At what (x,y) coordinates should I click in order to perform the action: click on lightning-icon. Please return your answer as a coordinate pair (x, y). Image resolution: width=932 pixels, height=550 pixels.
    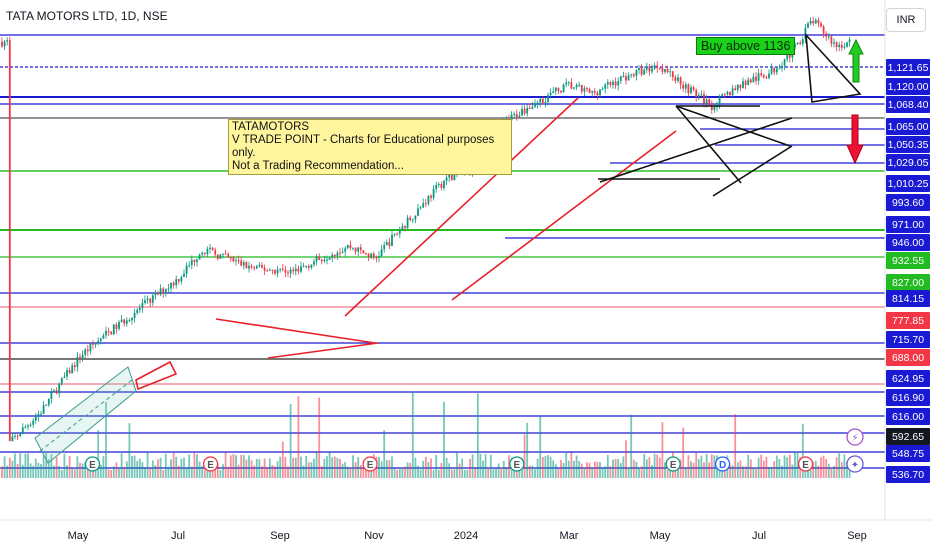
    Looking at the image, I should click on (855, 437).